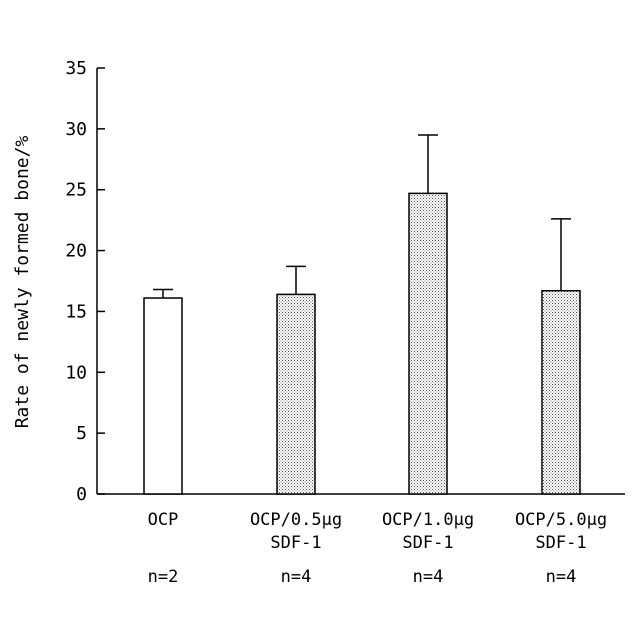 This screenshot has height=640, width=640. What do you see at coordinates (561, 520) in the screenshot?
I see `category-label: OCP/5.0μg` at bounding box center [561, 520].